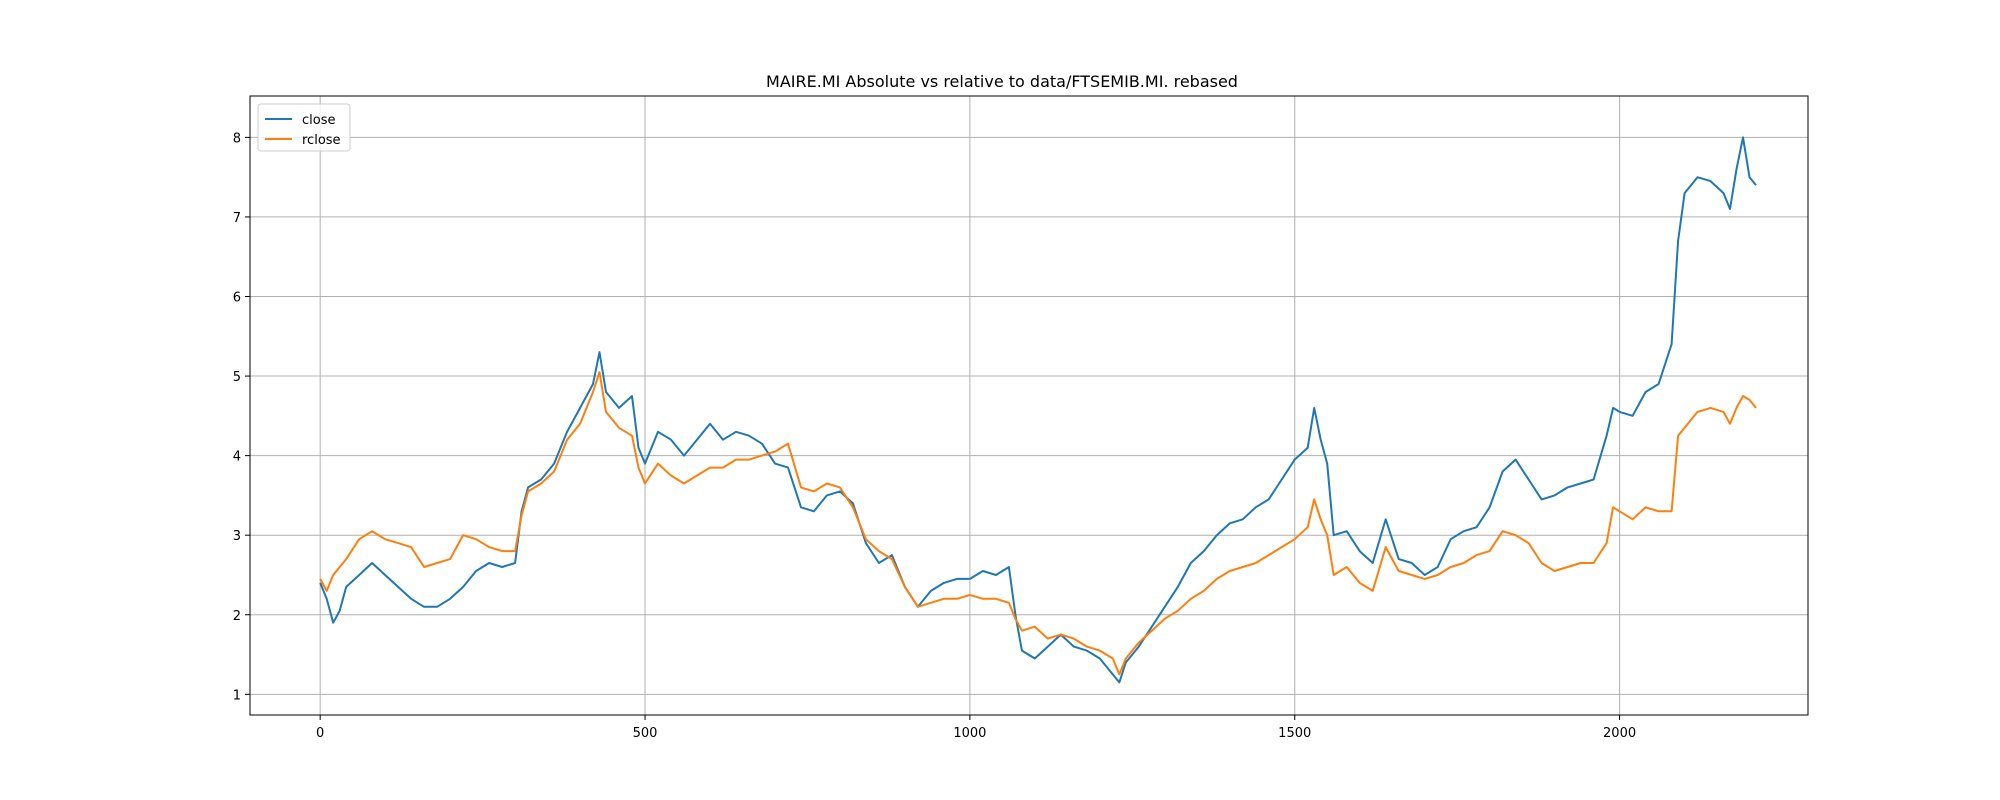  I want to click on x-tick-label: 0, so click(320, 733).